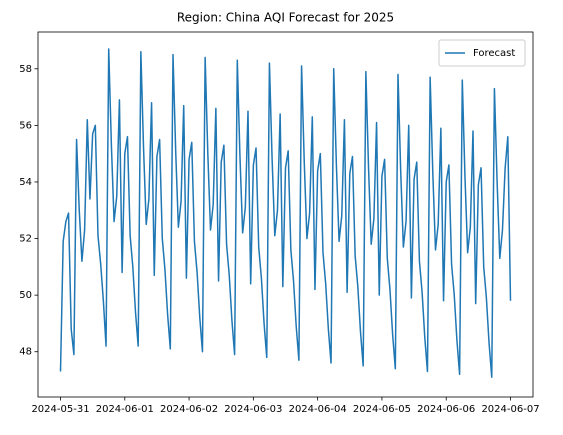 This screenshot has width=563, height=435. What do you see at coordinates (285, 18) in the screenshot?
I see `chart-title: Region: China AQI Forecast for 2025` at bounding box center [285, 18].